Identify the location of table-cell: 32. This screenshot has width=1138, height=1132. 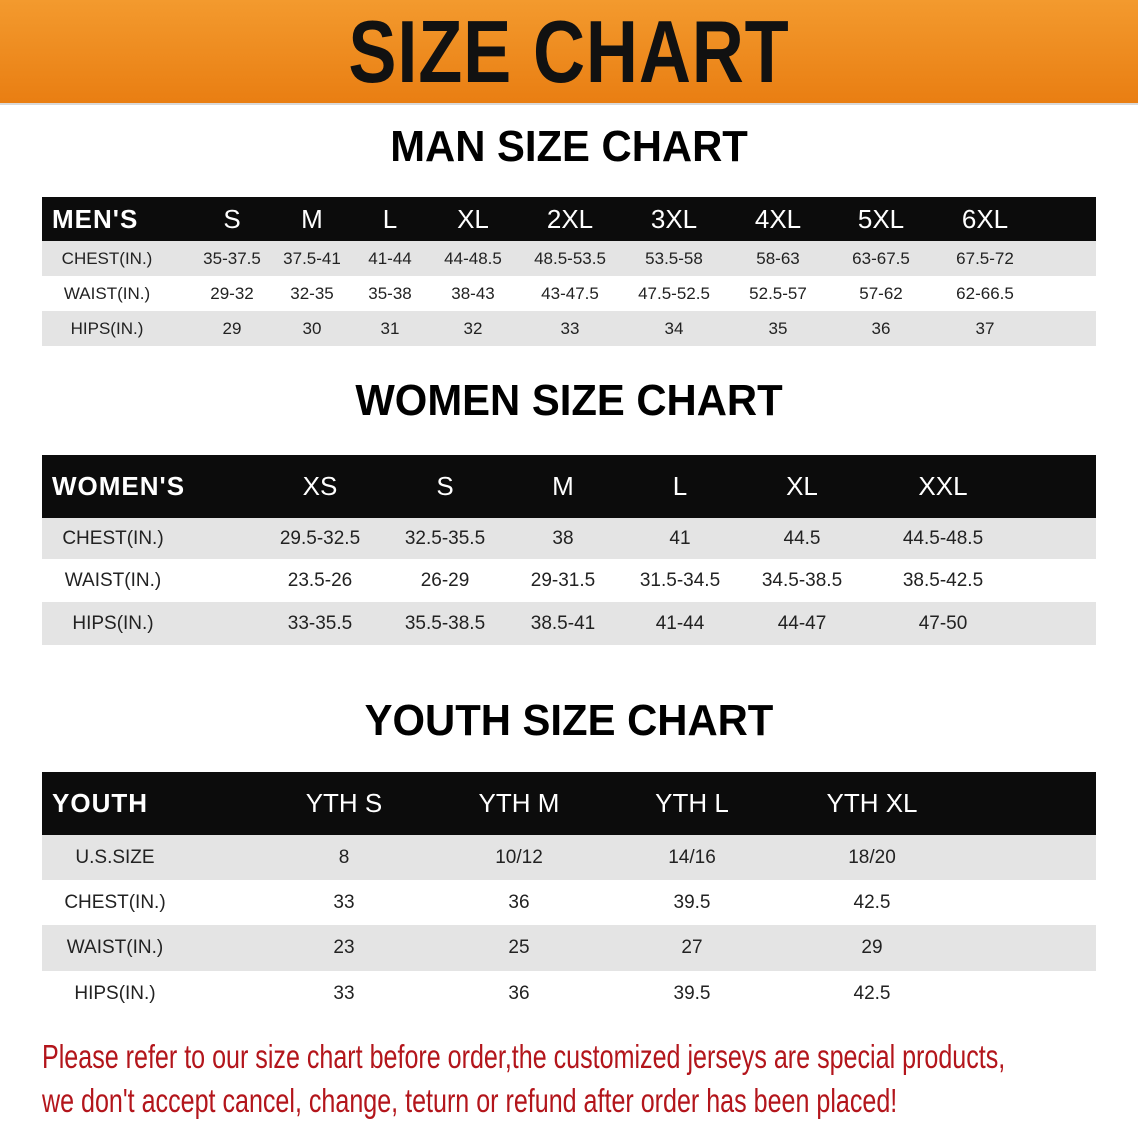
(473, 328).